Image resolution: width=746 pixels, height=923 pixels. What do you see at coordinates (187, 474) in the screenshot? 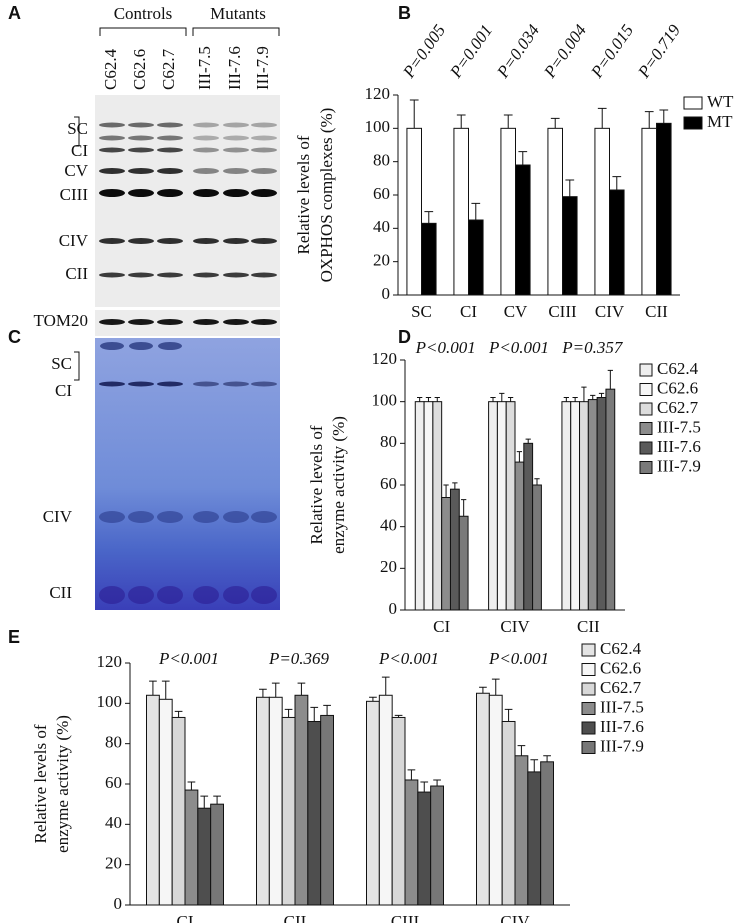
I see `gel-c` at bounding box center [187, 474].